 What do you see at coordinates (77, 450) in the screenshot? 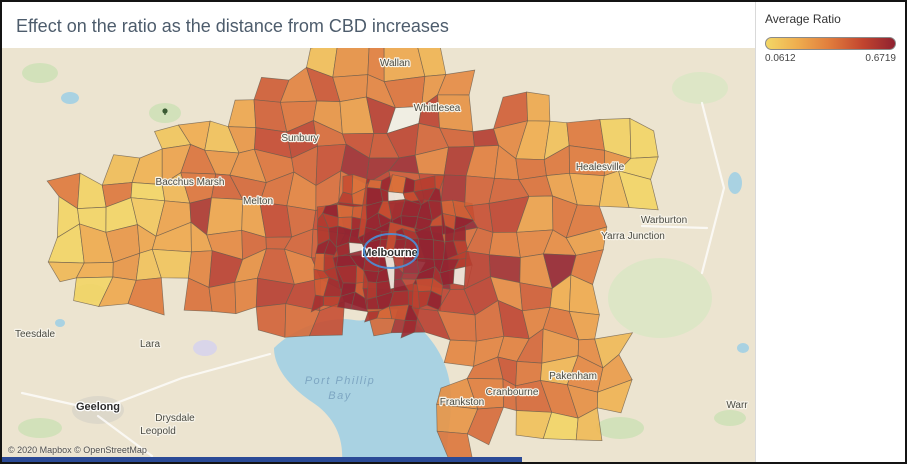
I see `map-attribution: © 2020 Mapbox © OpenStreetMap` at bounding box center [77, 450].